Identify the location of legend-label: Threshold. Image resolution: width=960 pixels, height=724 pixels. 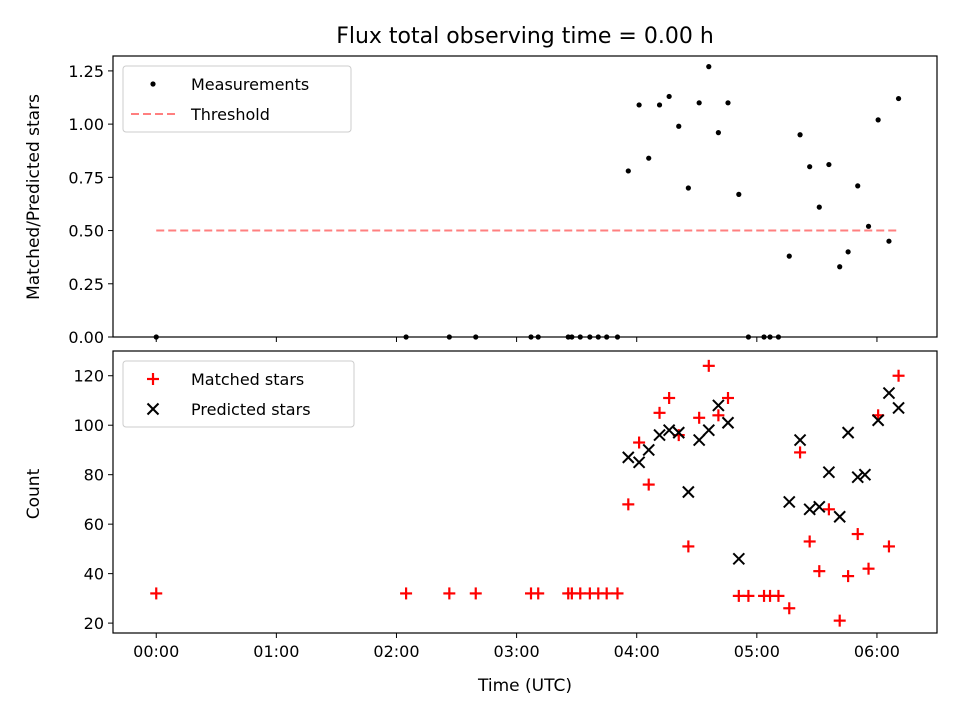
(230, 114).